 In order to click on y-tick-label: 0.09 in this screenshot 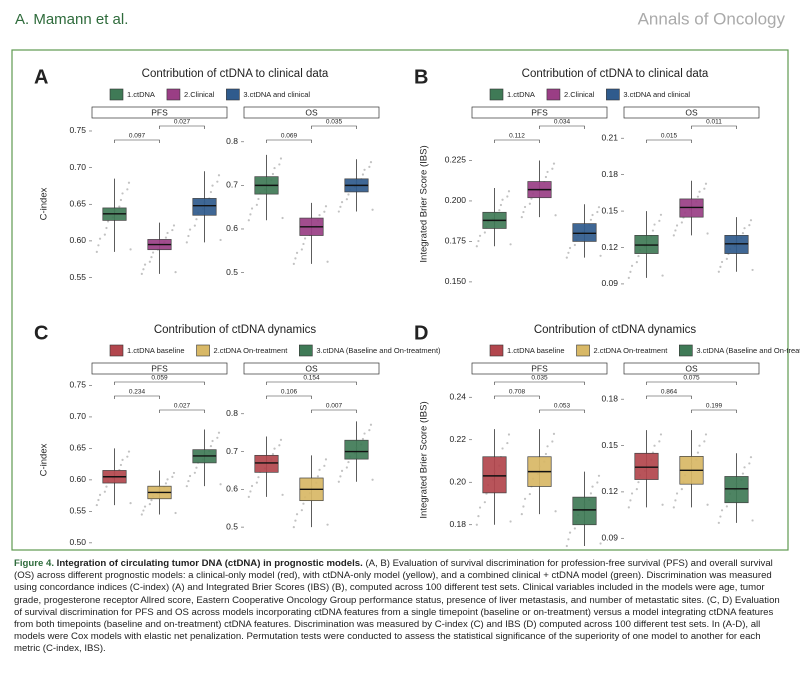, I will do `click(609, 283)`.